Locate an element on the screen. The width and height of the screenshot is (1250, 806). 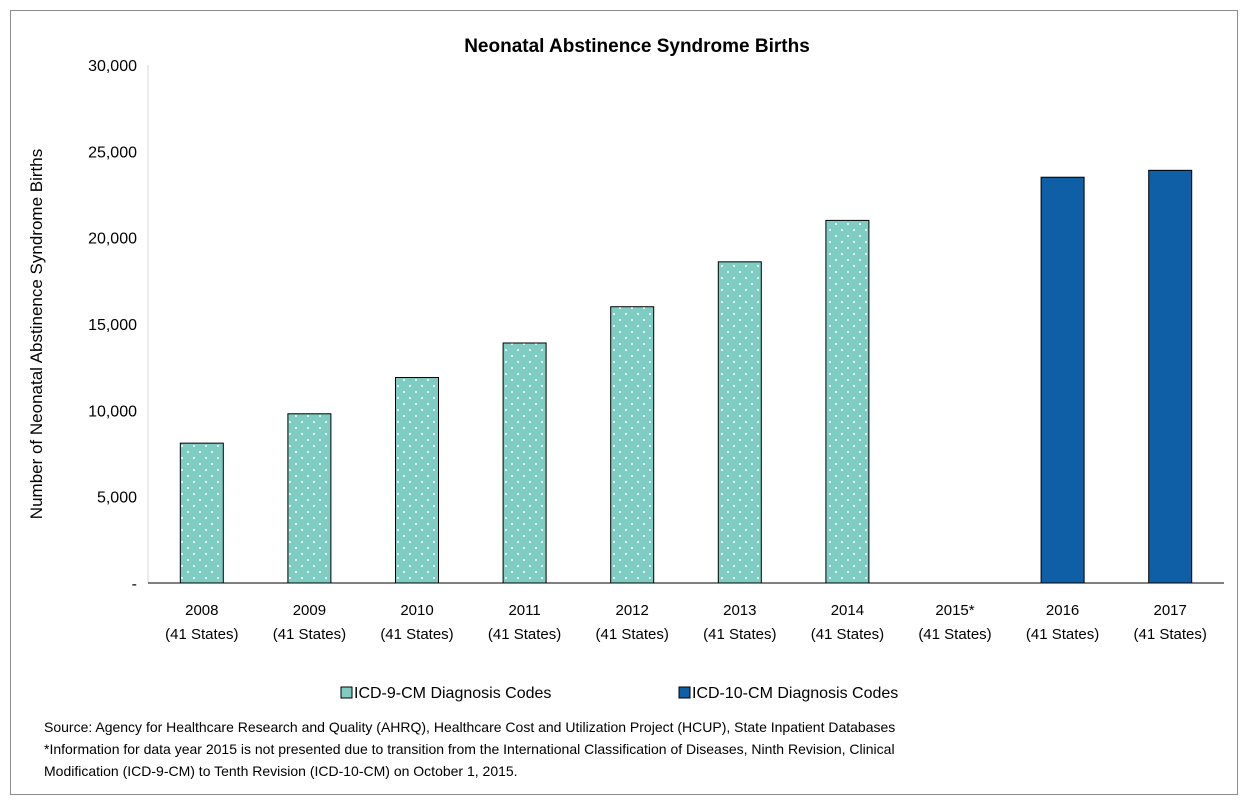
y-tick-label: 20,000 is located at coordinates (112, 239).